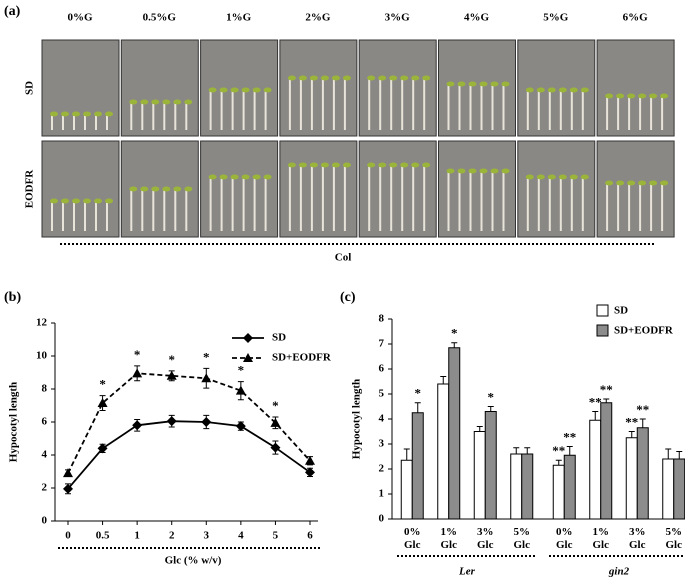 Image resolution: width=685 pixels, height=581 pixels. What do you see at coordinates (276, 536) in the screenshot?
I see `x-tick-label: 5` at bounding box center [276, 536].